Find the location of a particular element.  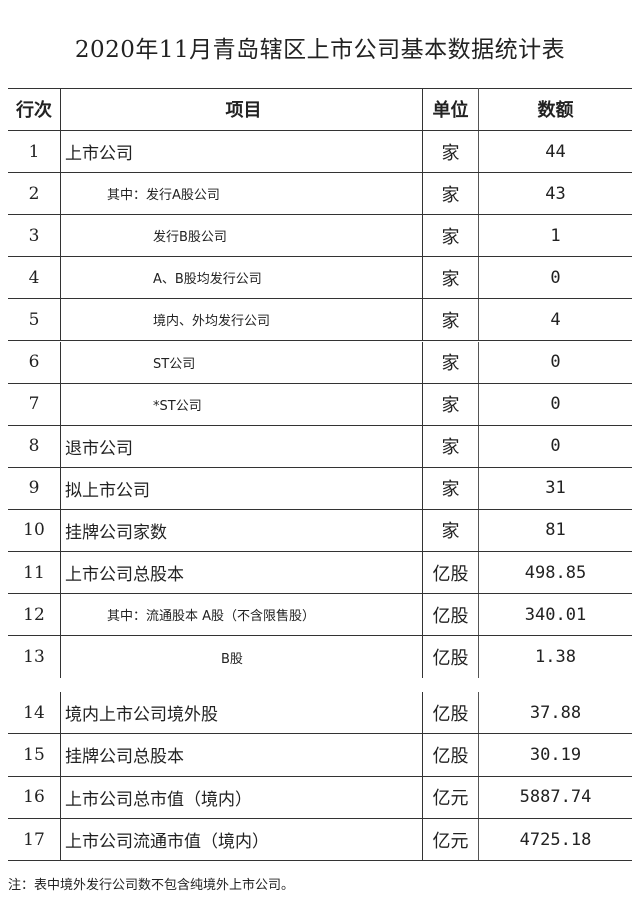

row-number: 13 is located at coordinates (34, 657).